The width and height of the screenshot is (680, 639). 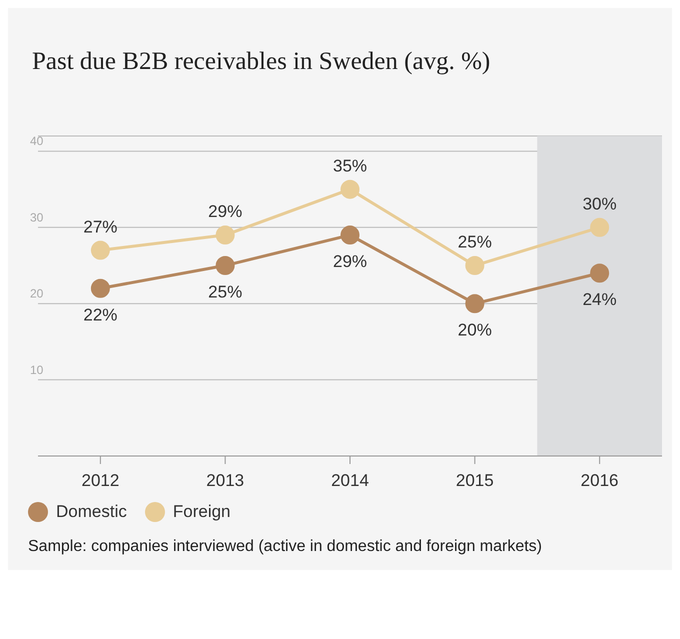 I want to click on data-label: 22%, so click(x=100, y=314).